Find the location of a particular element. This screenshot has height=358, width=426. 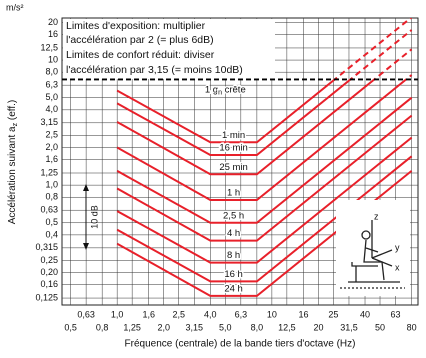

x-tick-label: 31,5 is located at coordinates (349, 327).